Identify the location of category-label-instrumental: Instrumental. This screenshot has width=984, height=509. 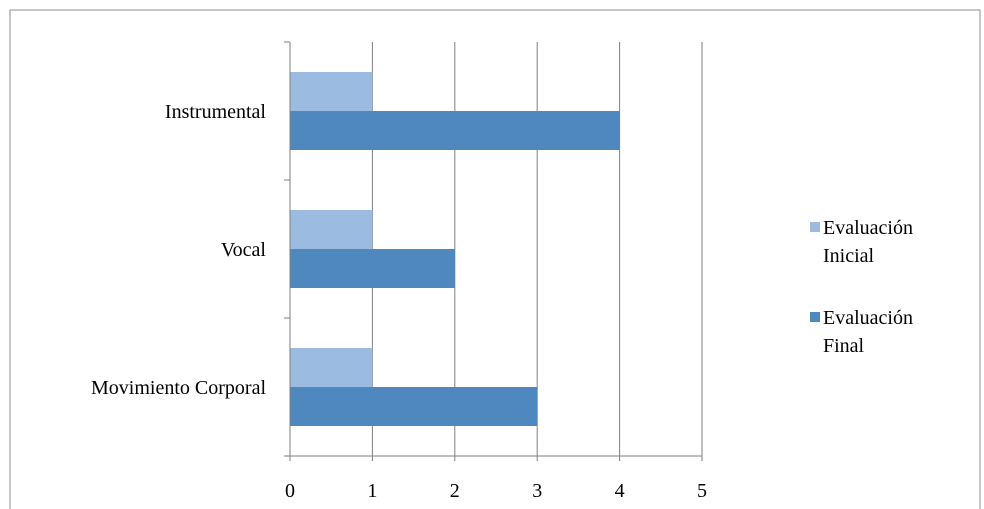
(216, 112).